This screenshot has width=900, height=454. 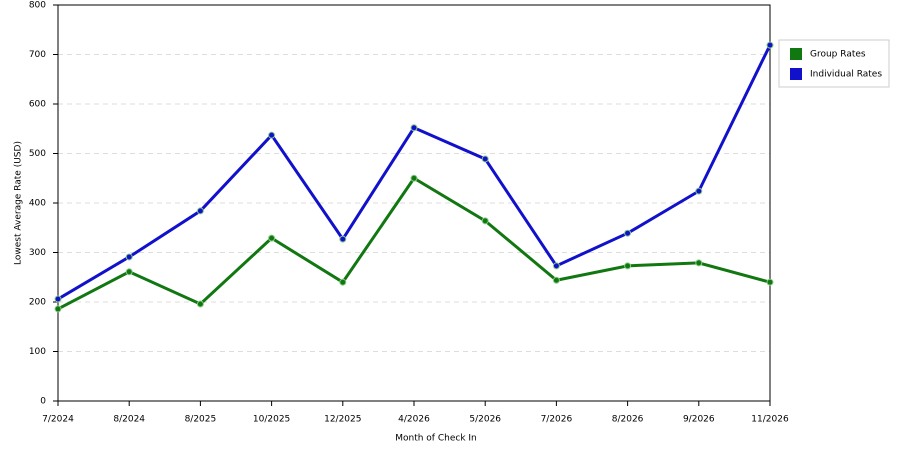 I want to click on x-tick-label: 11/2026, so click(x=770, y=420).